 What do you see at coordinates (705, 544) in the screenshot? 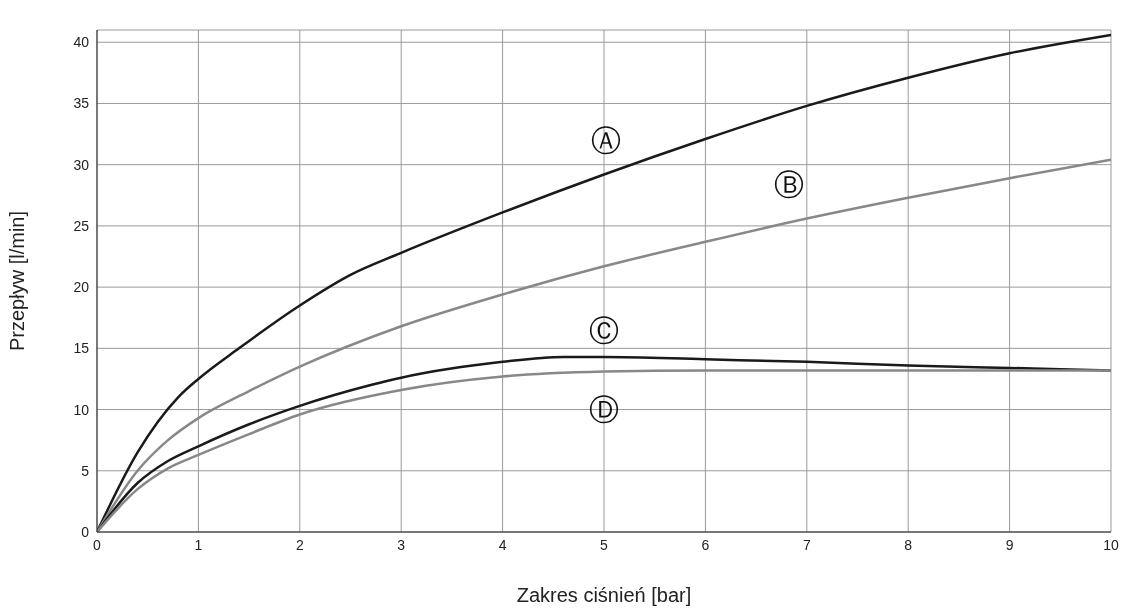
I see `x-tick-label: 6` at bounding box center [705, 544].